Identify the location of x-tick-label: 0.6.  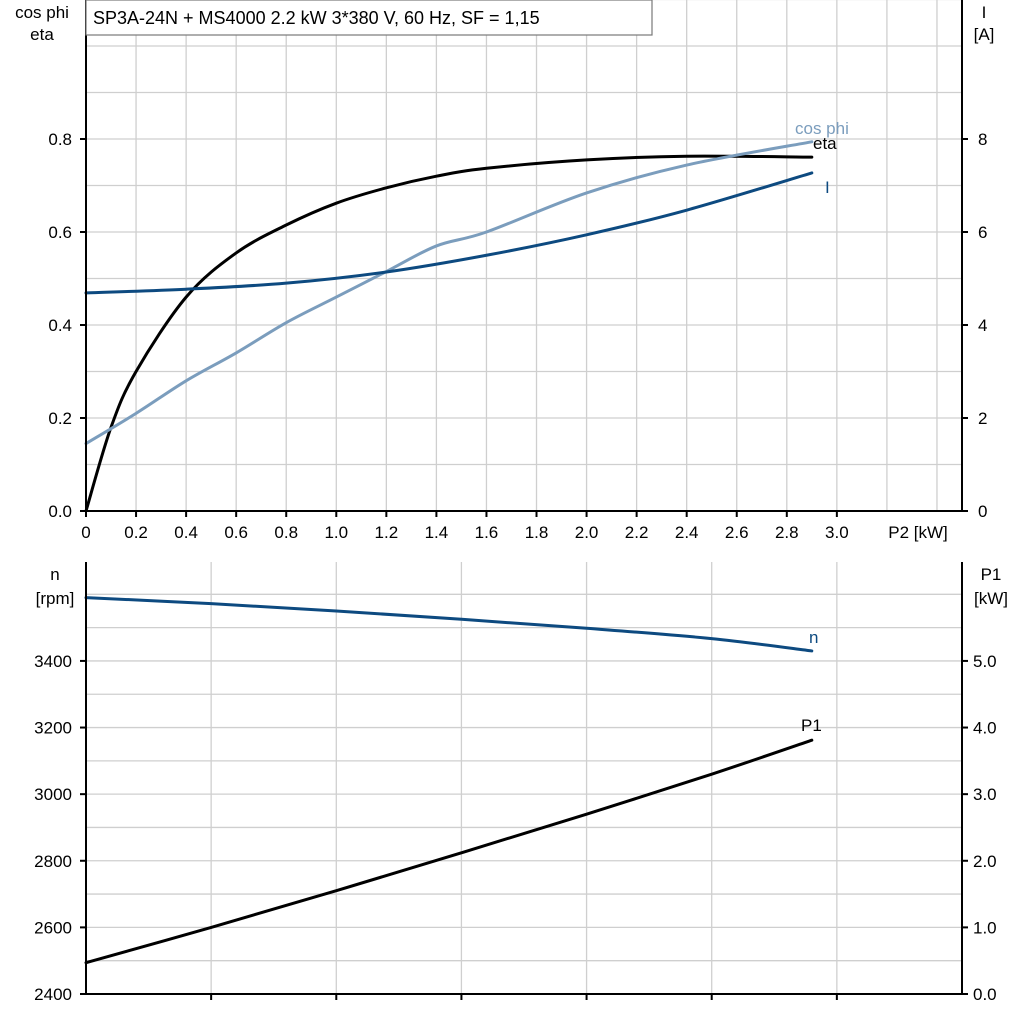
(236, 532).